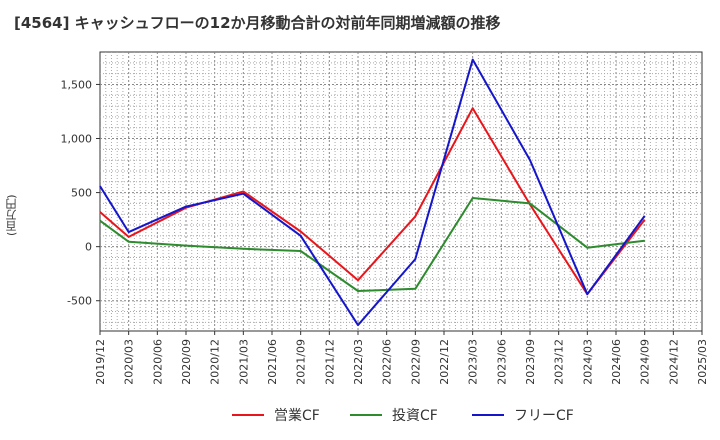  What do you see at coordinates (81, 193) in the screenshot?
I see `y-tick-label: 500` at bounding box center [81, 193].